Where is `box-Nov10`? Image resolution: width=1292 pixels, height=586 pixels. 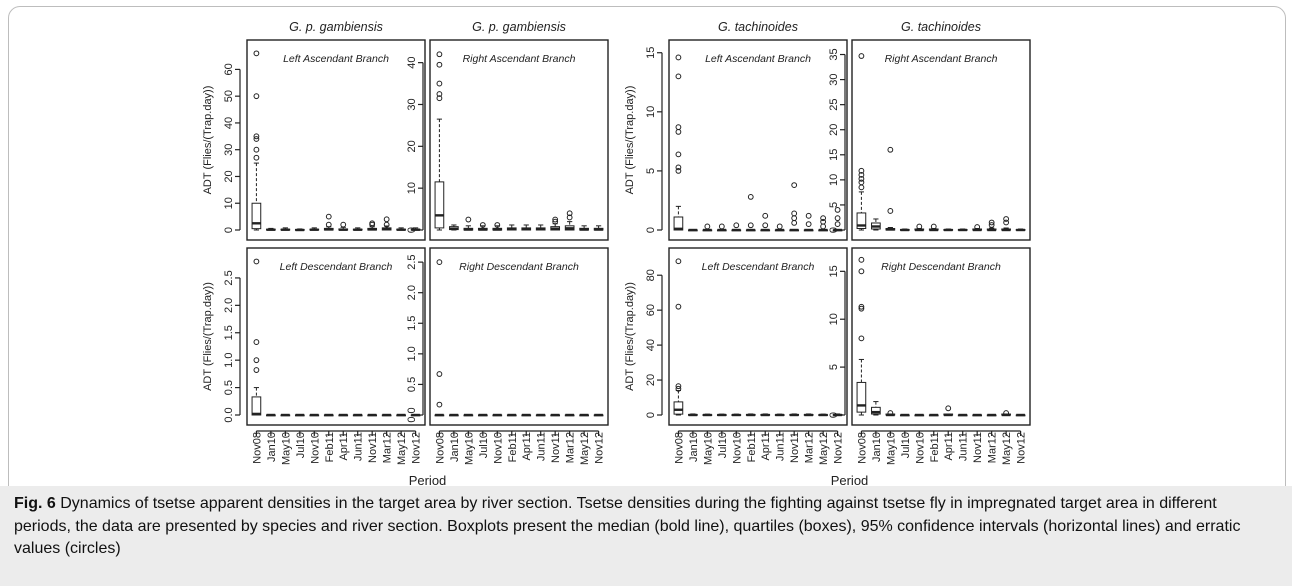
box-Nov10 is located at coordinates (919, 227).